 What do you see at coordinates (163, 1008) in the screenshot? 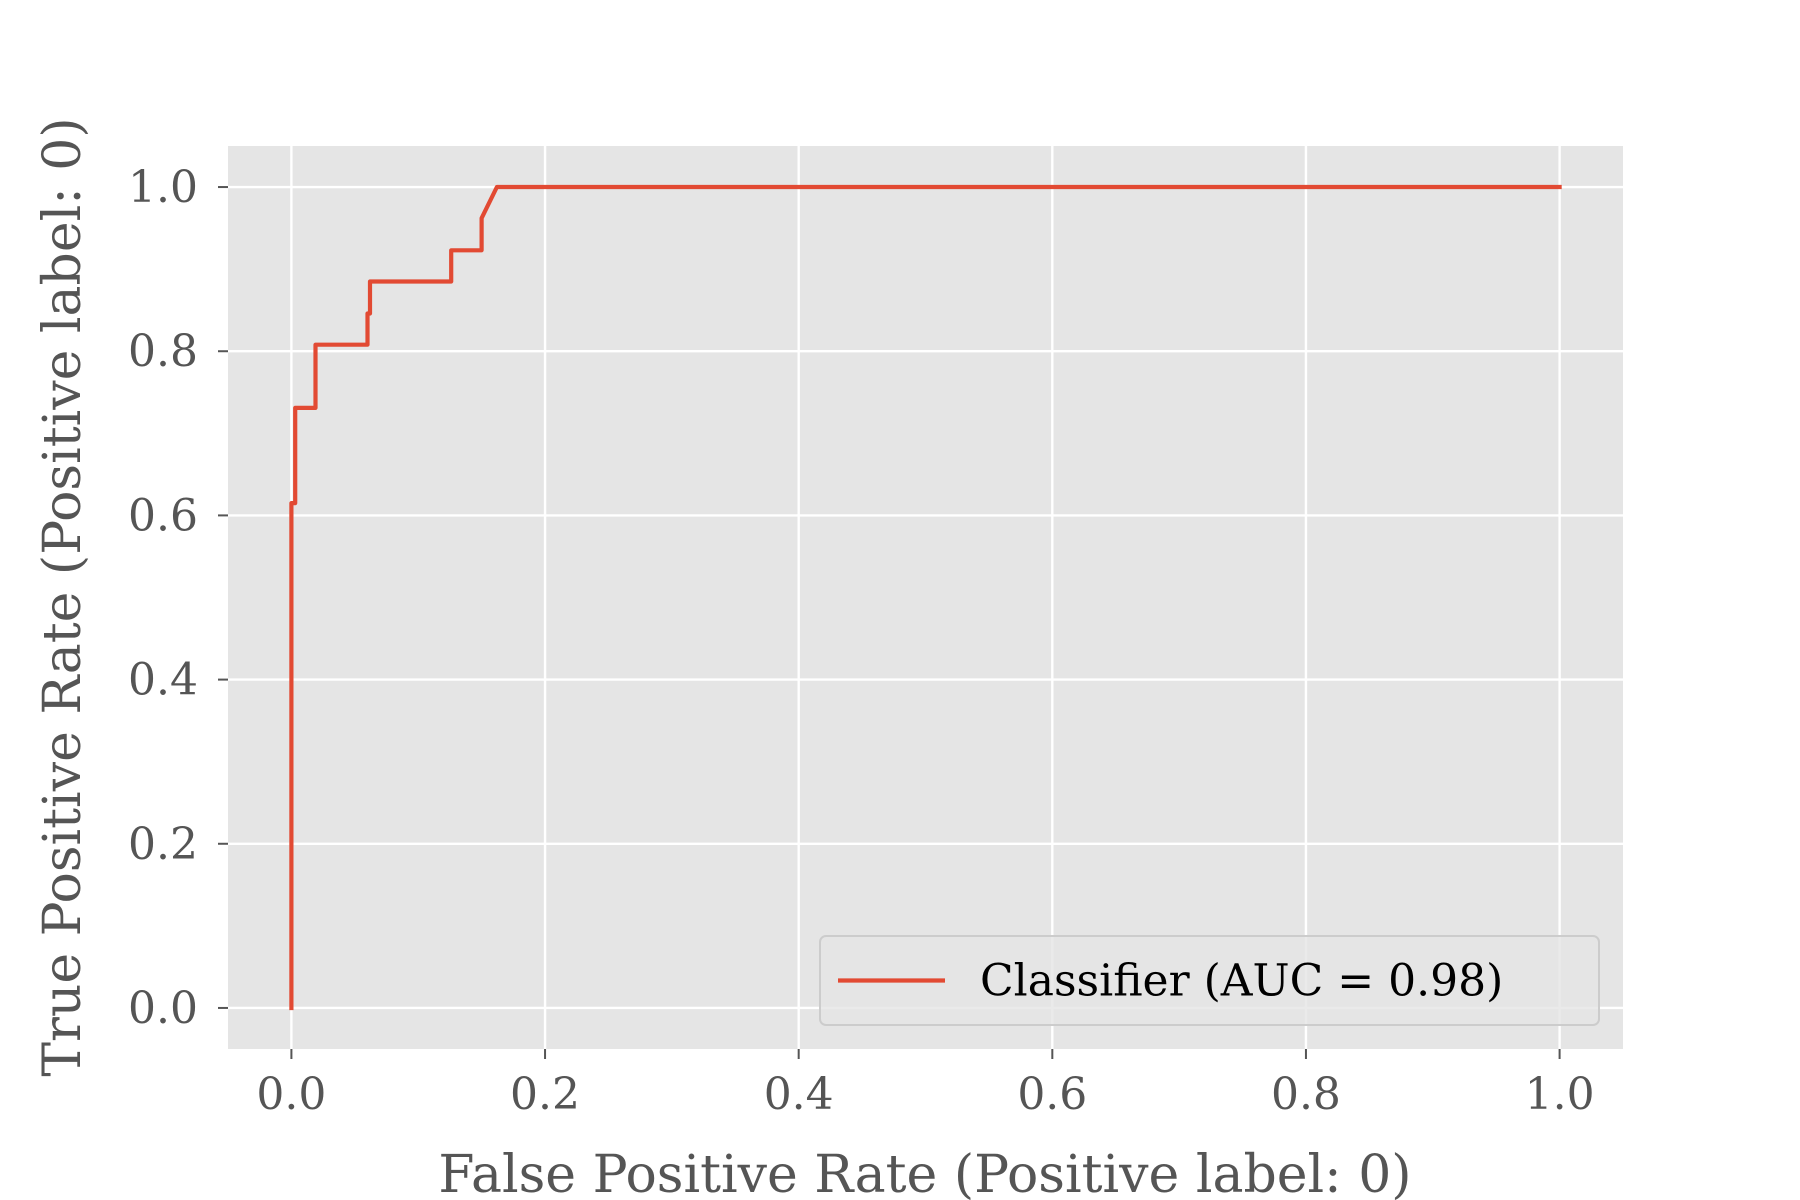
I see `y-tick-label: 0.0` at bounding box center [163, 1008].